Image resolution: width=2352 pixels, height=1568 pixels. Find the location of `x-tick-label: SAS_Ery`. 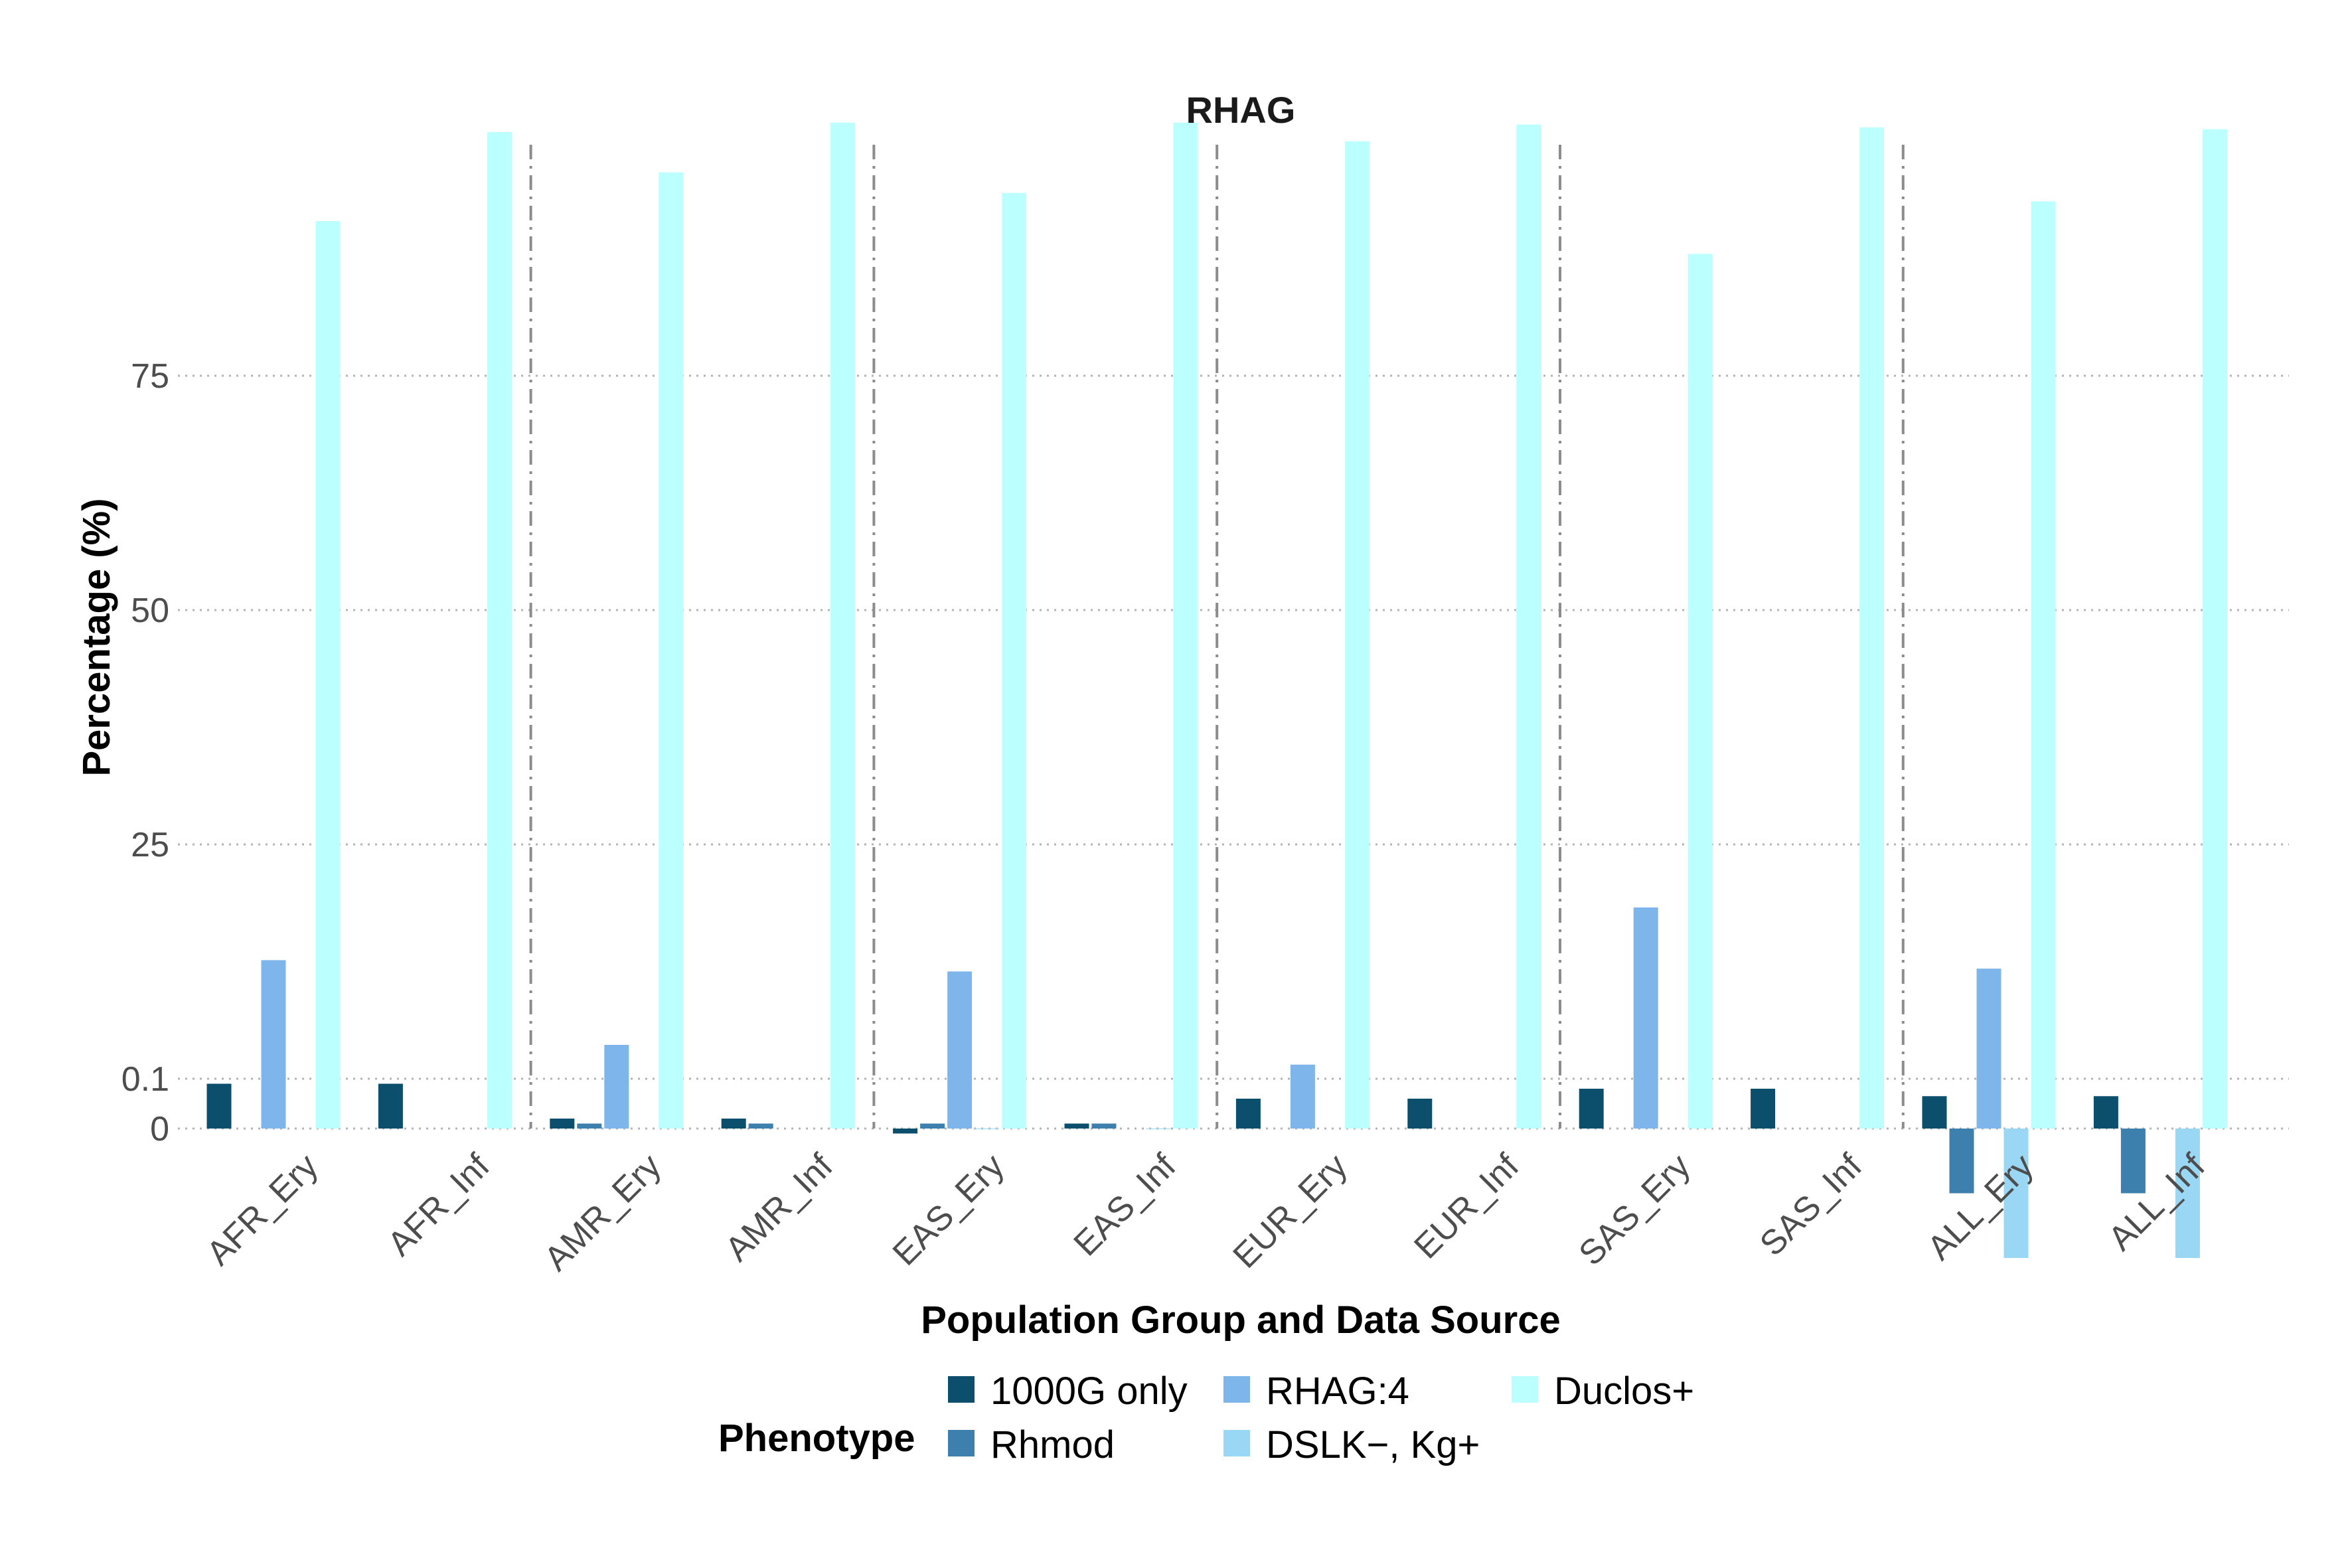

x-tick-label: SAS_Ery is located at coordinates (1634, 1210).